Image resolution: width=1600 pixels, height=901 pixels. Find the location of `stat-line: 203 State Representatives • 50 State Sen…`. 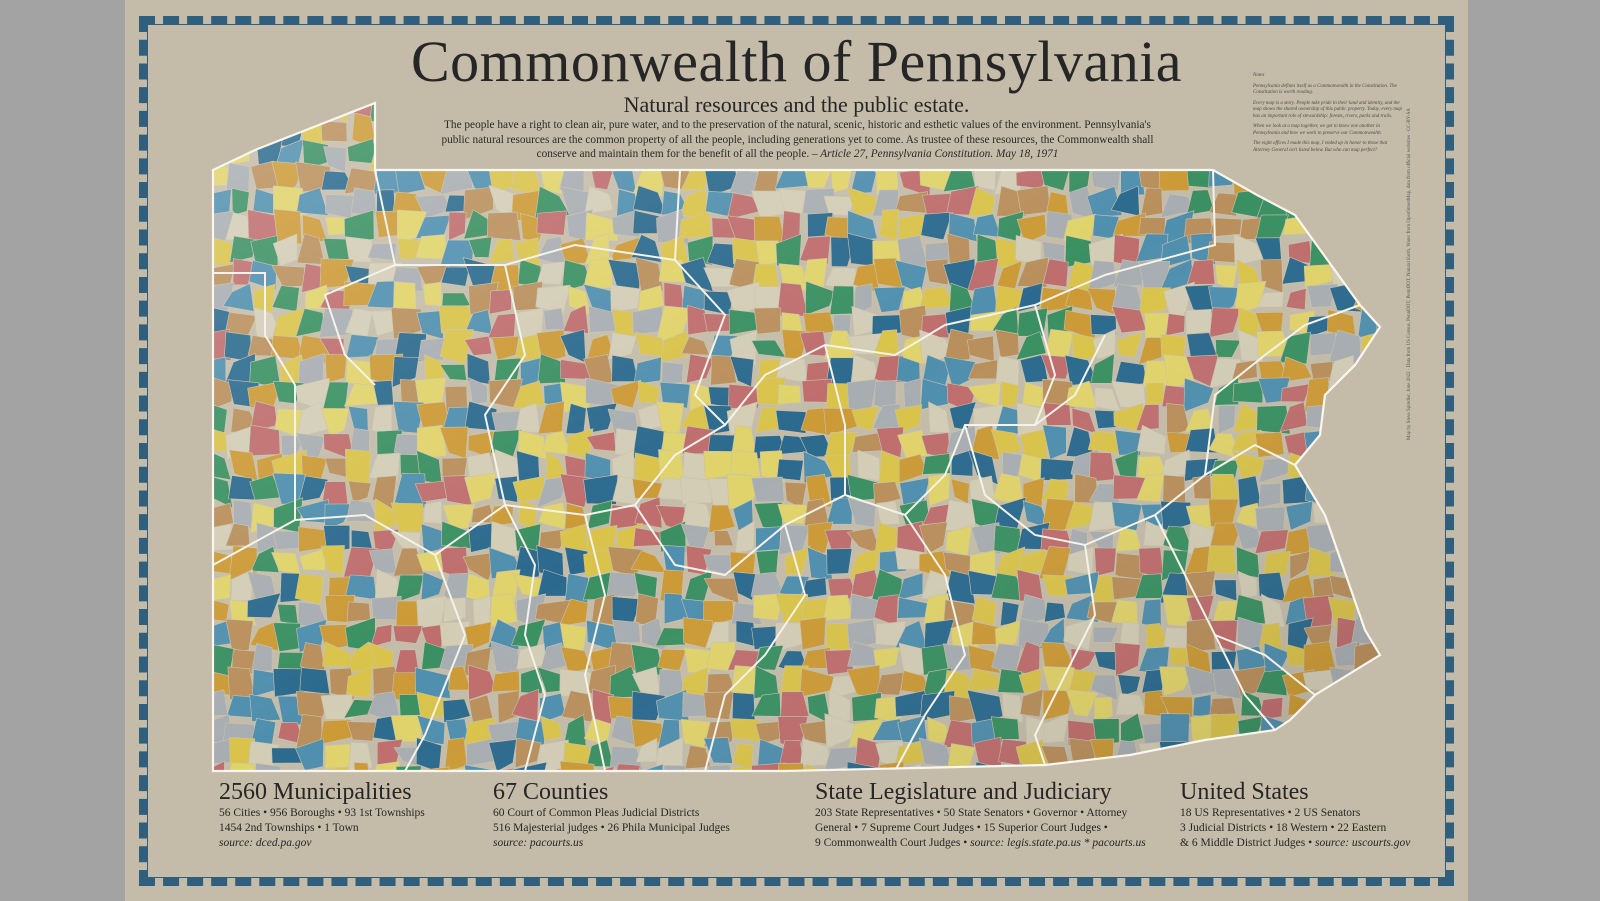

stat-line: 203 State Representatives • 50 State Sen… is located at coordinates (971, 813).